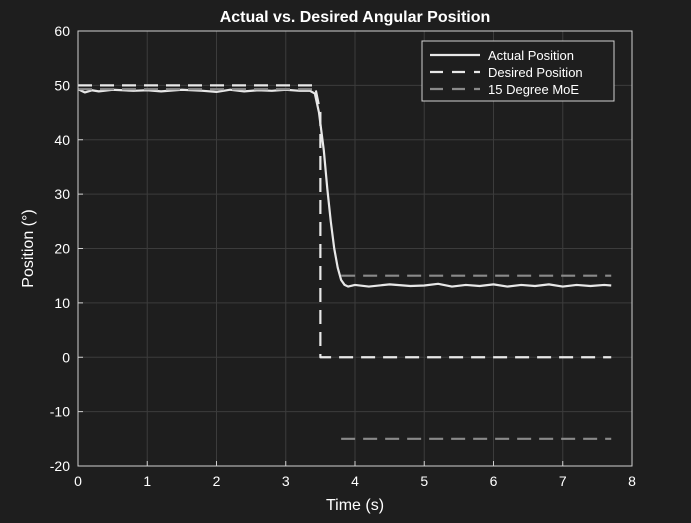 The image size is (691, 523). I want to click on x-tick-label: 6, so click(494, 481).